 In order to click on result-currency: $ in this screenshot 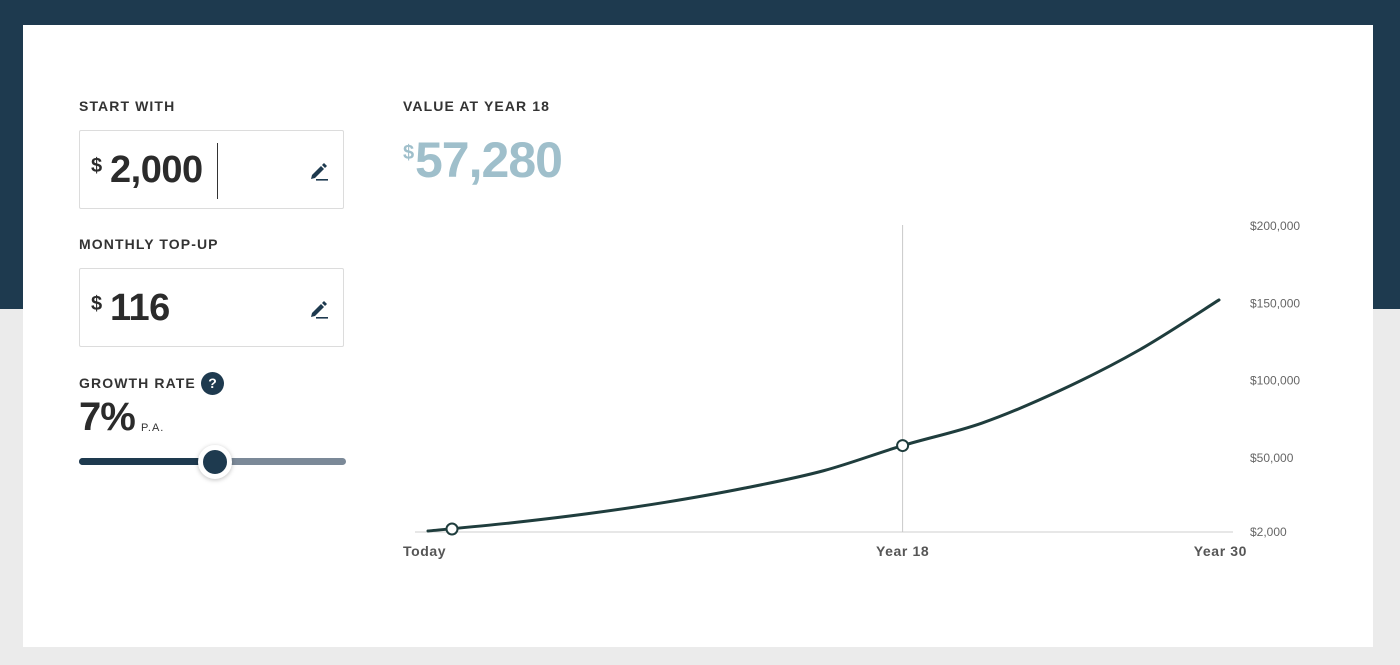, I will do `click(409, 153)`.